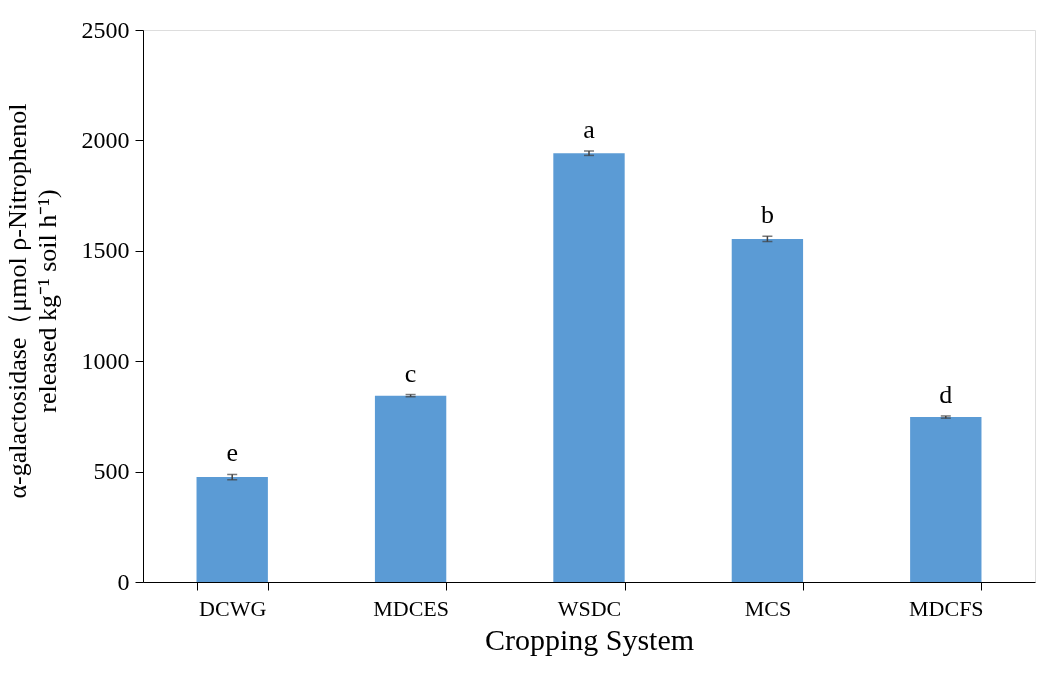  I want to click on annotation: e, so click(232, 453).